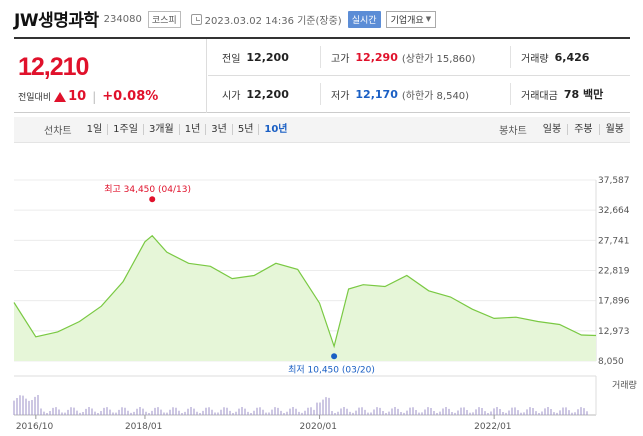  I want to click on chart-period-bar: 선차트 1일 1주일 3개월 1년 3년 5년 10년 봉차트 일봉 주봉 월봉, so click(322, 130).